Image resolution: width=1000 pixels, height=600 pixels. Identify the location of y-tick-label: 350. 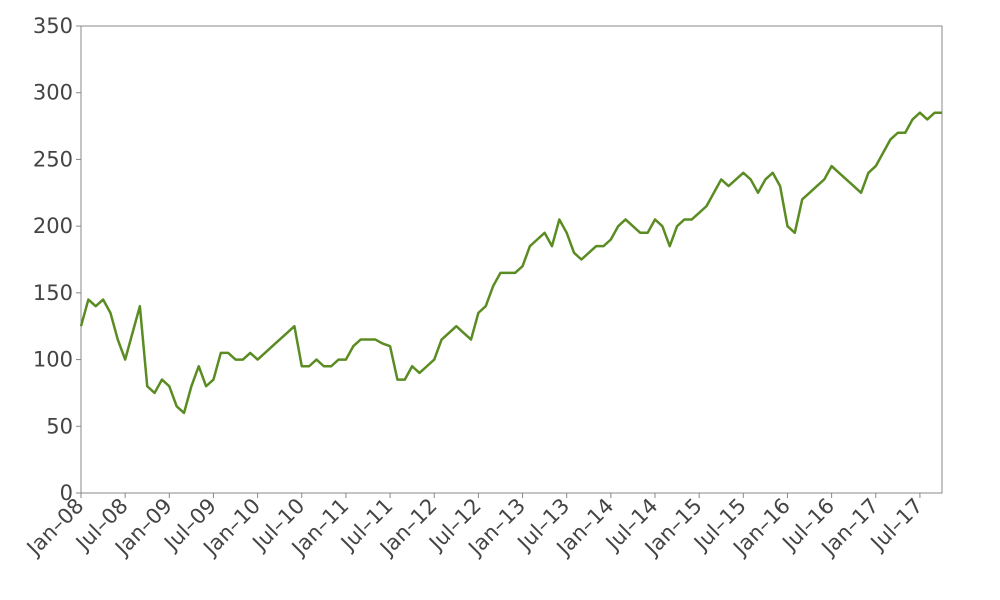
(53, 26).